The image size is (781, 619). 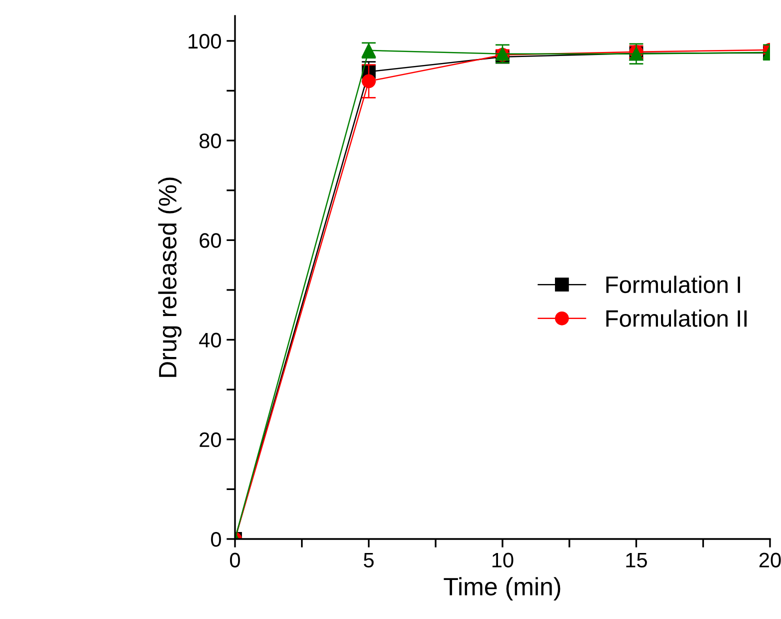 I want to click on x-tick-label: 10, so click(x=503, y=560).